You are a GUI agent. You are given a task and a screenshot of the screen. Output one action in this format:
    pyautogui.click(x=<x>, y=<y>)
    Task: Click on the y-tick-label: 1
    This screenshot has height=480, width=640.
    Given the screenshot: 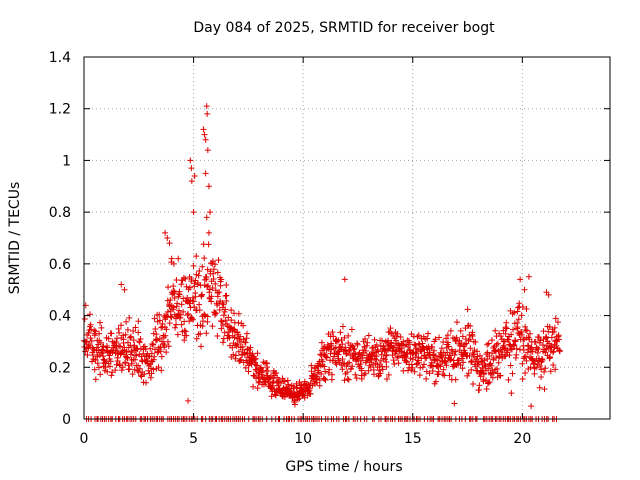 What is the action you would take?
    pyautogui.click(x=66, y=161)
    